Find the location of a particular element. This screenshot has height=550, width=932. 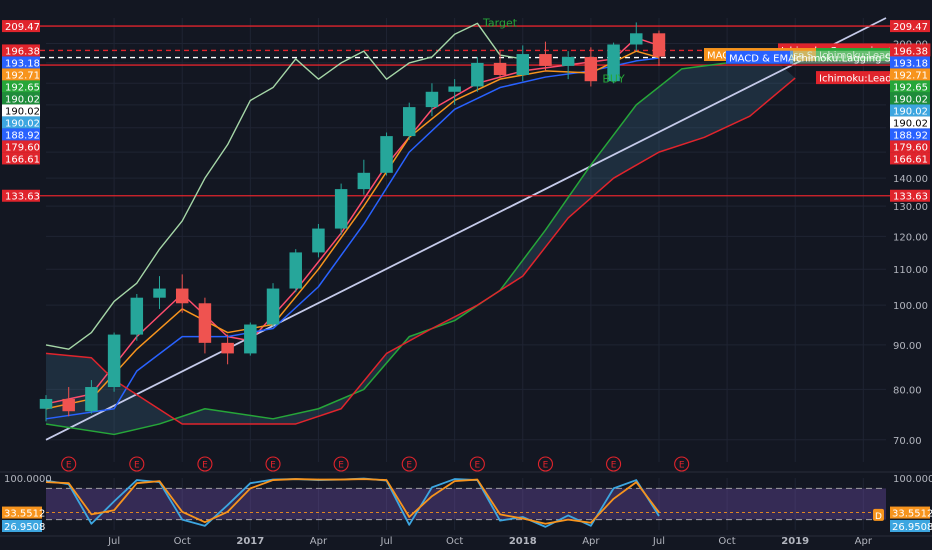

price-tag-right: 188.92 is located at coordinates (910, 134).